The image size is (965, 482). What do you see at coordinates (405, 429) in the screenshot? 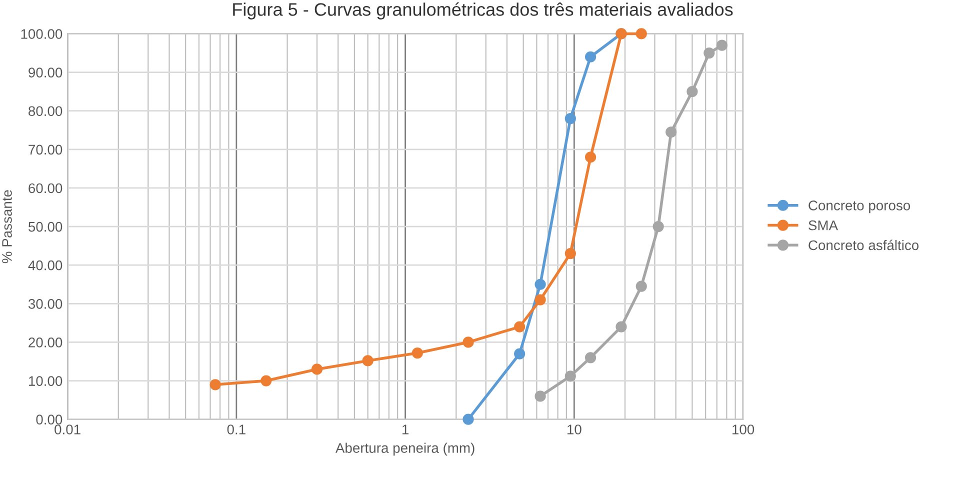
I see `x-tick-label: 1` at bounding box center [405, 429].